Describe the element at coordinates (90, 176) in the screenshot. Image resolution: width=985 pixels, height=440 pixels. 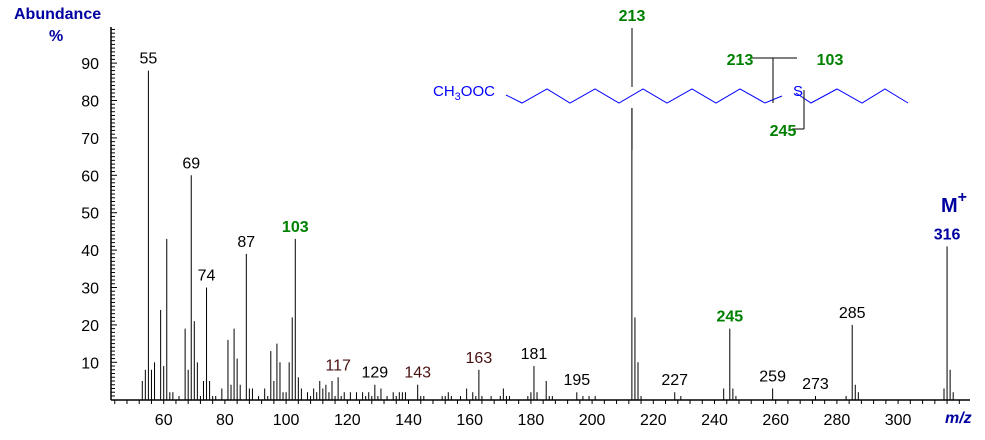
I see `y-tick-label: 60` at that location.